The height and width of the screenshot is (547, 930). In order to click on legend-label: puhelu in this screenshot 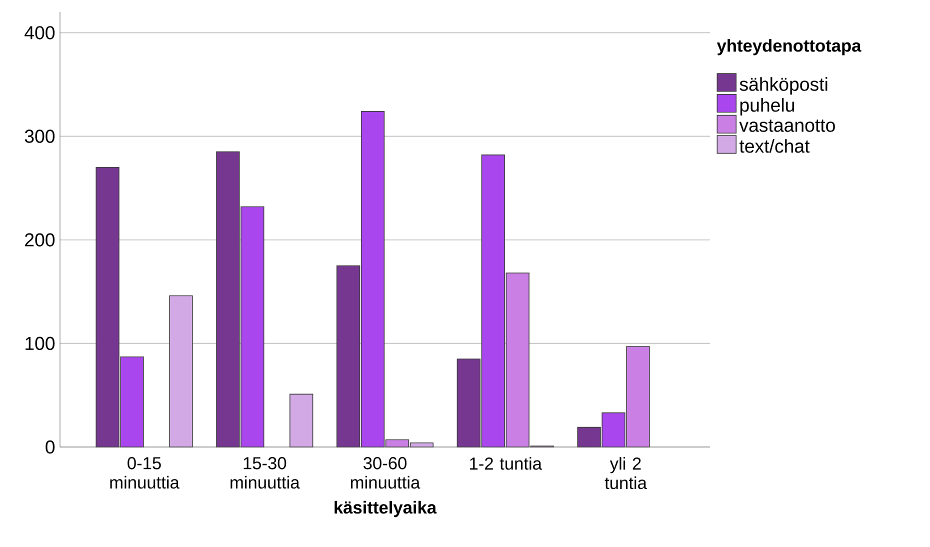, I will do `click(767, 107)`.